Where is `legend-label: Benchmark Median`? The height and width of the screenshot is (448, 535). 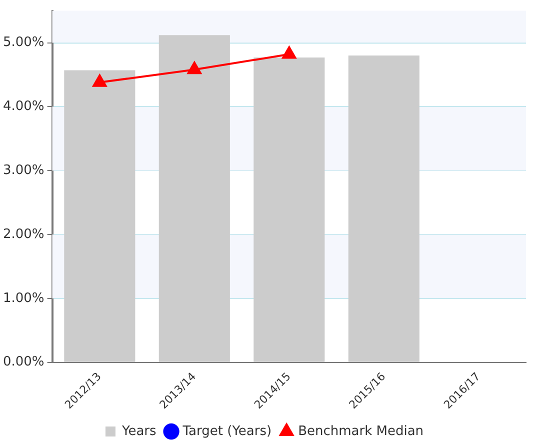
legend-label: Benchmark Median is located at coordinates (361, 431).